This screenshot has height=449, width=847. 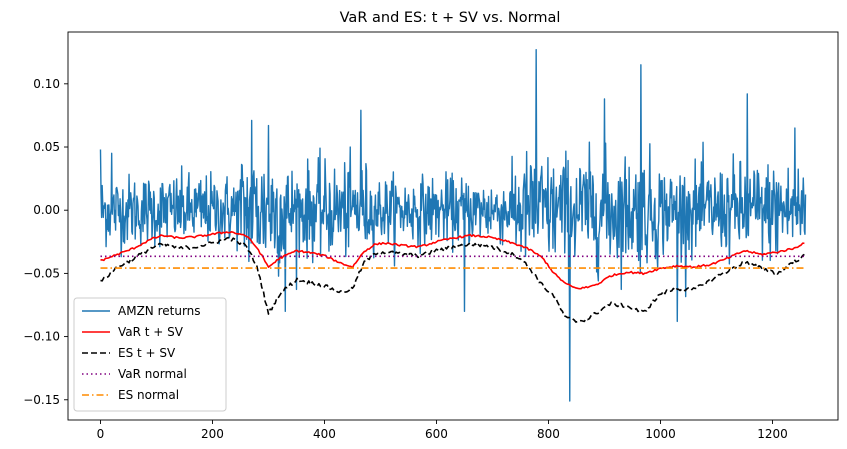 What do you see at coordinates (147, 353) in the screenshot?
I see `legend-label-2: ES t + SV` at bounding box center [147, 353].